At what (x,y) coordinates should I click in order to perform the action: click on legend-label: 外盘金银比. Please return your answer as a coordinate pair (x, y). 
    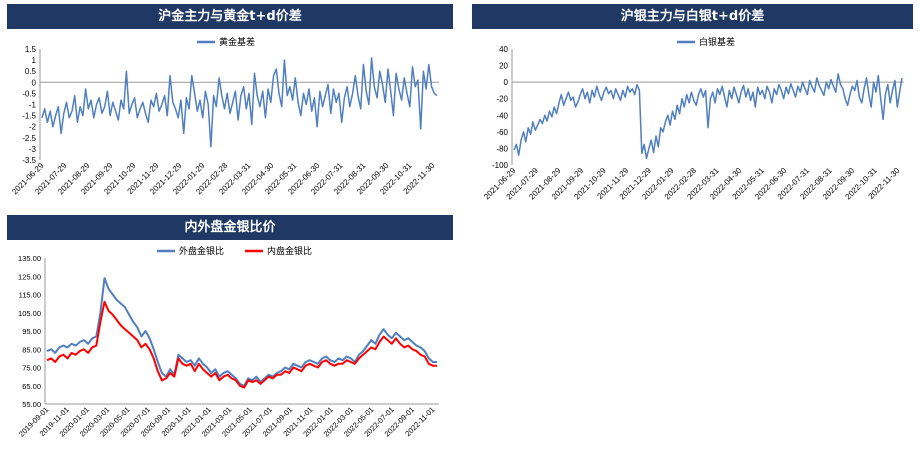
    Looking at the image, I should click on (201, 250).